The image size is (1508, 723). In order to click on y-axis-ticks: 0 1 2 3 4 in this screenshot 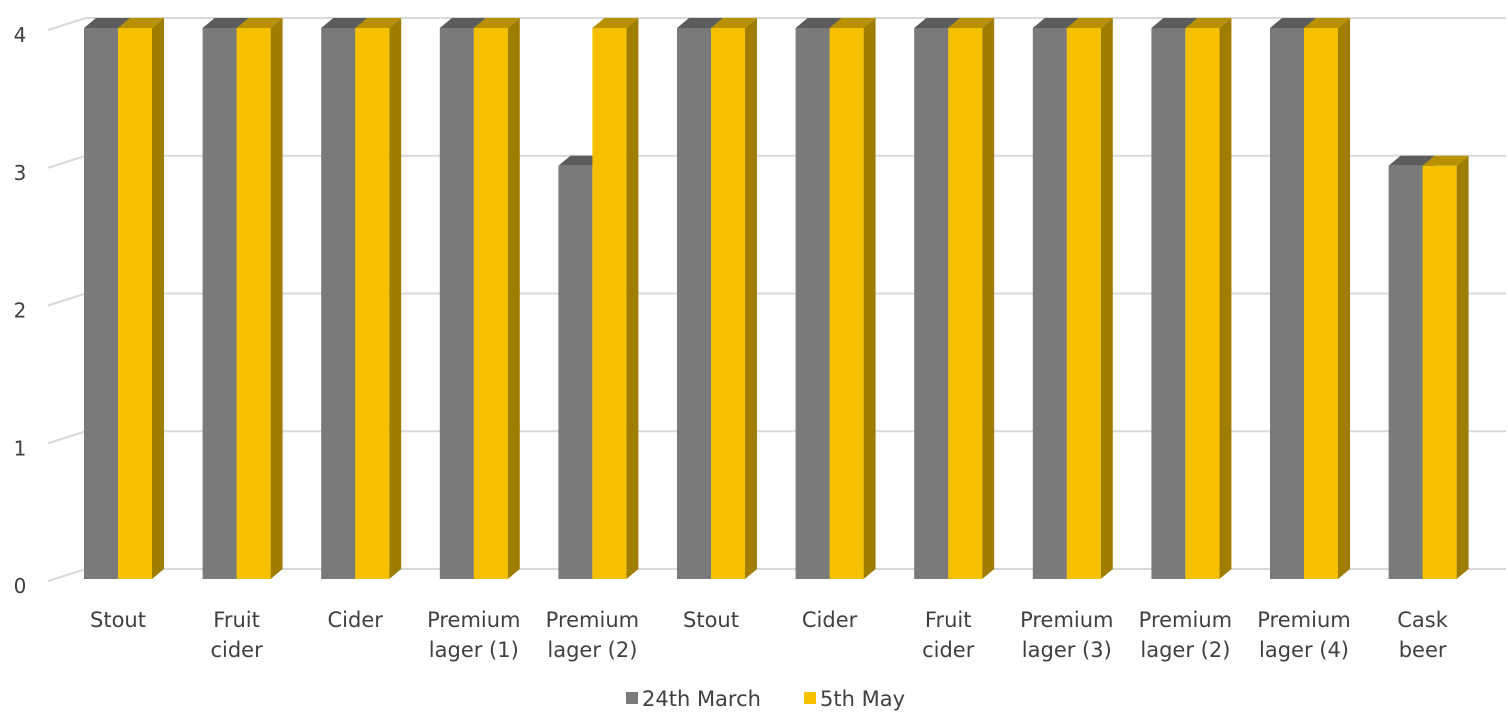, I will do `click(20, 310)`.